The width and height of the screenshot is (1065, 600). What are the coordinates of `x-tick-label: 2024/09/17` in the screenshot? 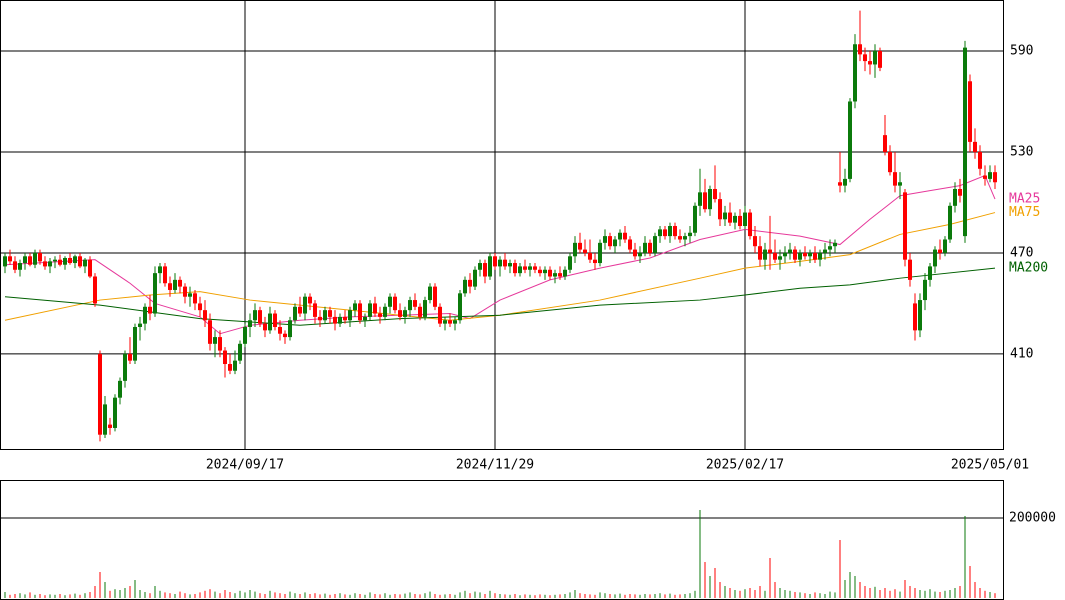 It's located at (245, 465).